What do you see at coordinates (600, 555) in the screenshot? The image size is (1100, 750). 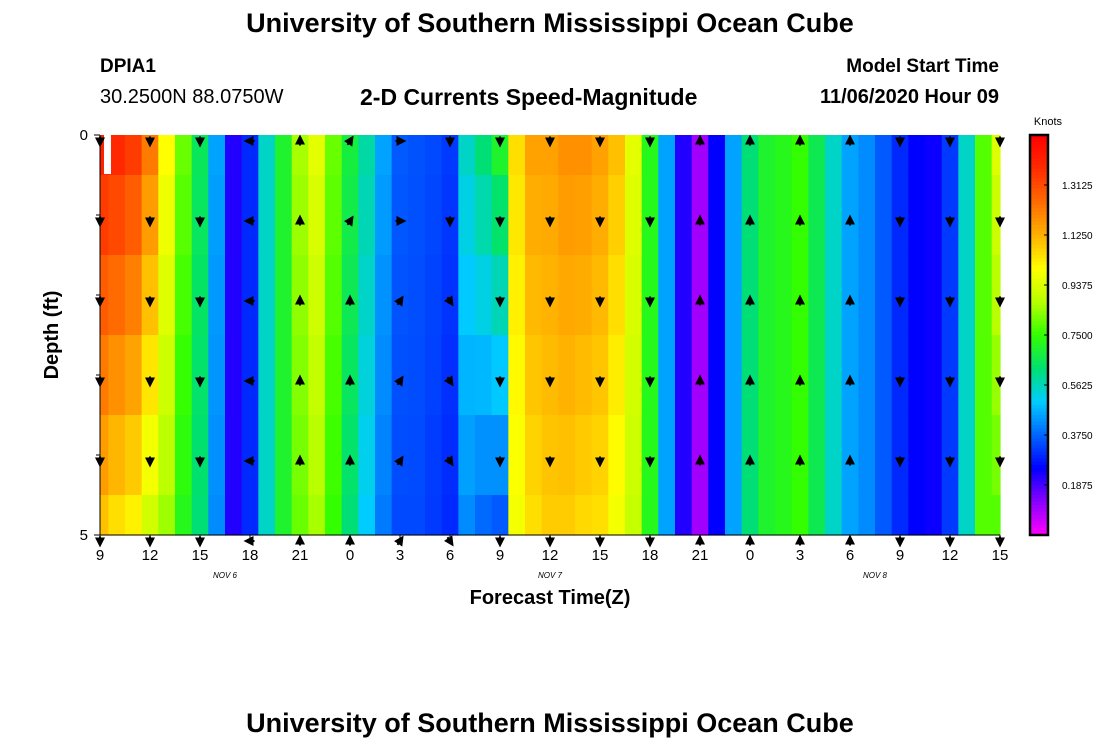 I see `x-tick-label: 15` at bounding box center [600, 555].